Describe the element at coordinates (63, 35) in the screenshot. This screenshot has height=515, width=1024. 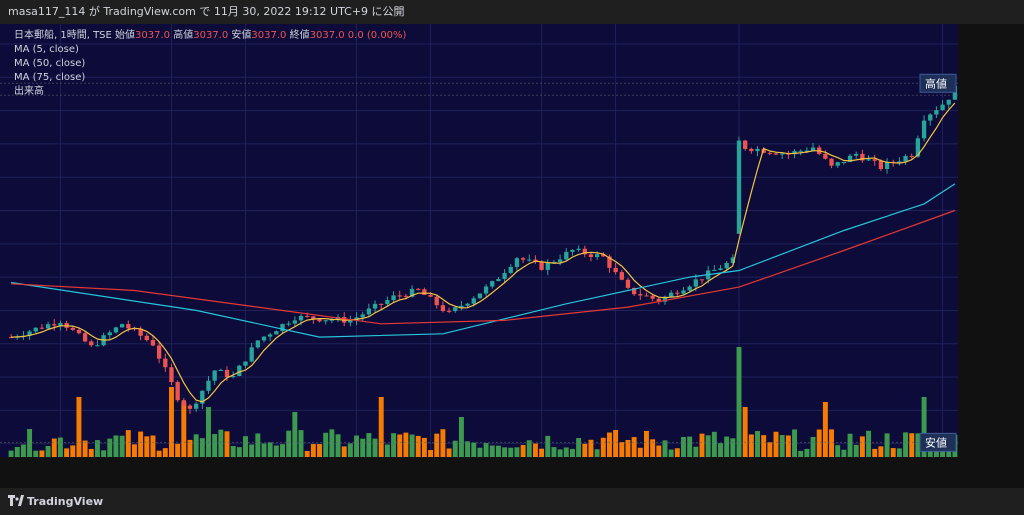
I see `legend-symbol: 日本郵船, 1時間, TSE` at that location.